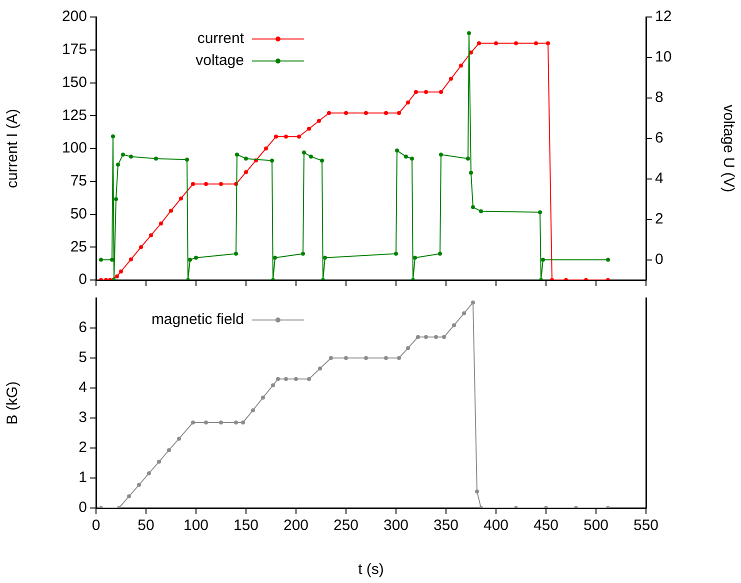 The width and height of the screenshot is (741, 583). Describe the element at coordinates (82, 417) in the screenshot. I see `y-tick-label: 3` at that location.